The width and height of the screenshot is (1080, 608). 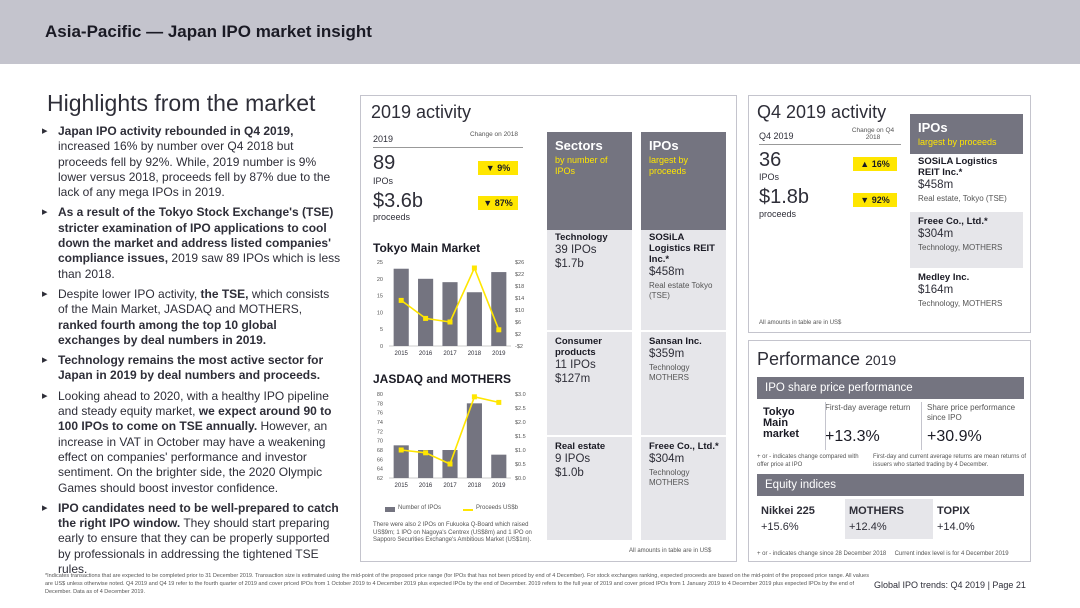 What do you see at coordinates (498, 168) in the screenshot?
I see `ipos-change-badge: ▼ 9%` at bounding box center [498, 168].